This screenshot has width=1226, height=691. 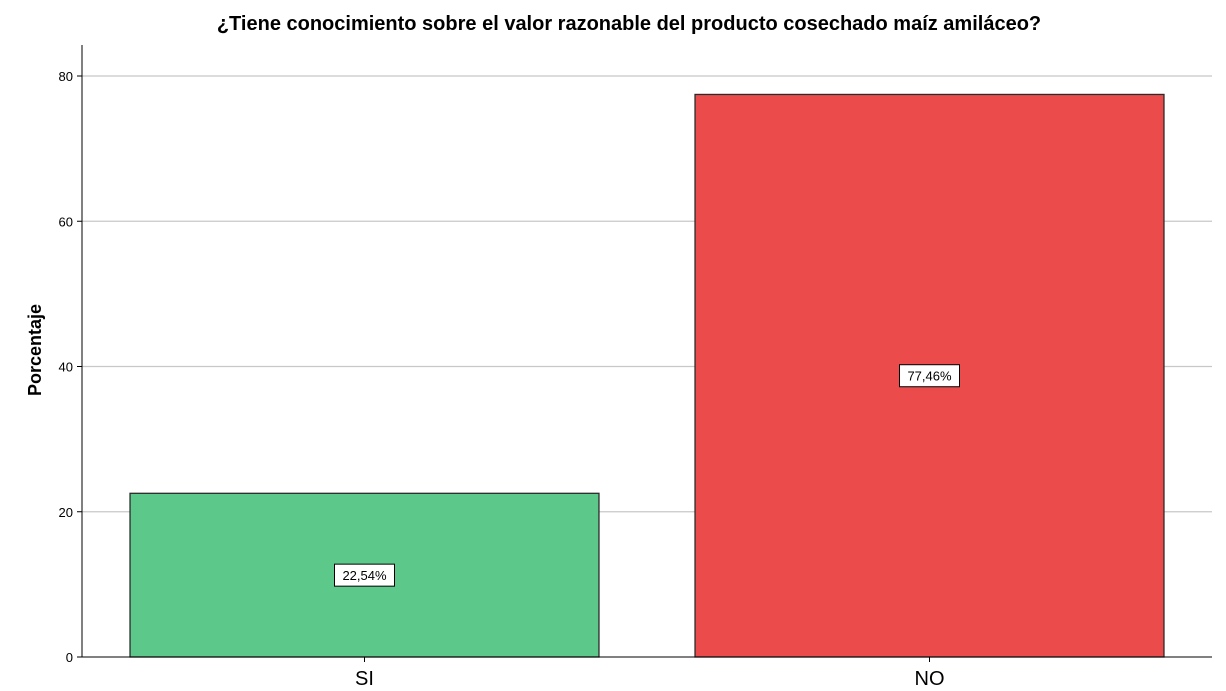 I want to click on bar-si, so click(x=364, y=575).